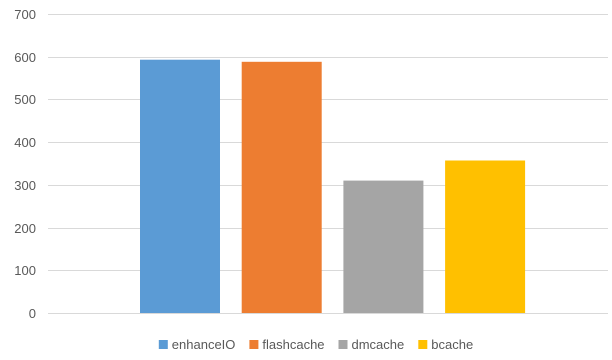 Image resolution: width=612 pixels, height=360 pixels. I want to click on bar-enhanceIO, so click(180, 186).